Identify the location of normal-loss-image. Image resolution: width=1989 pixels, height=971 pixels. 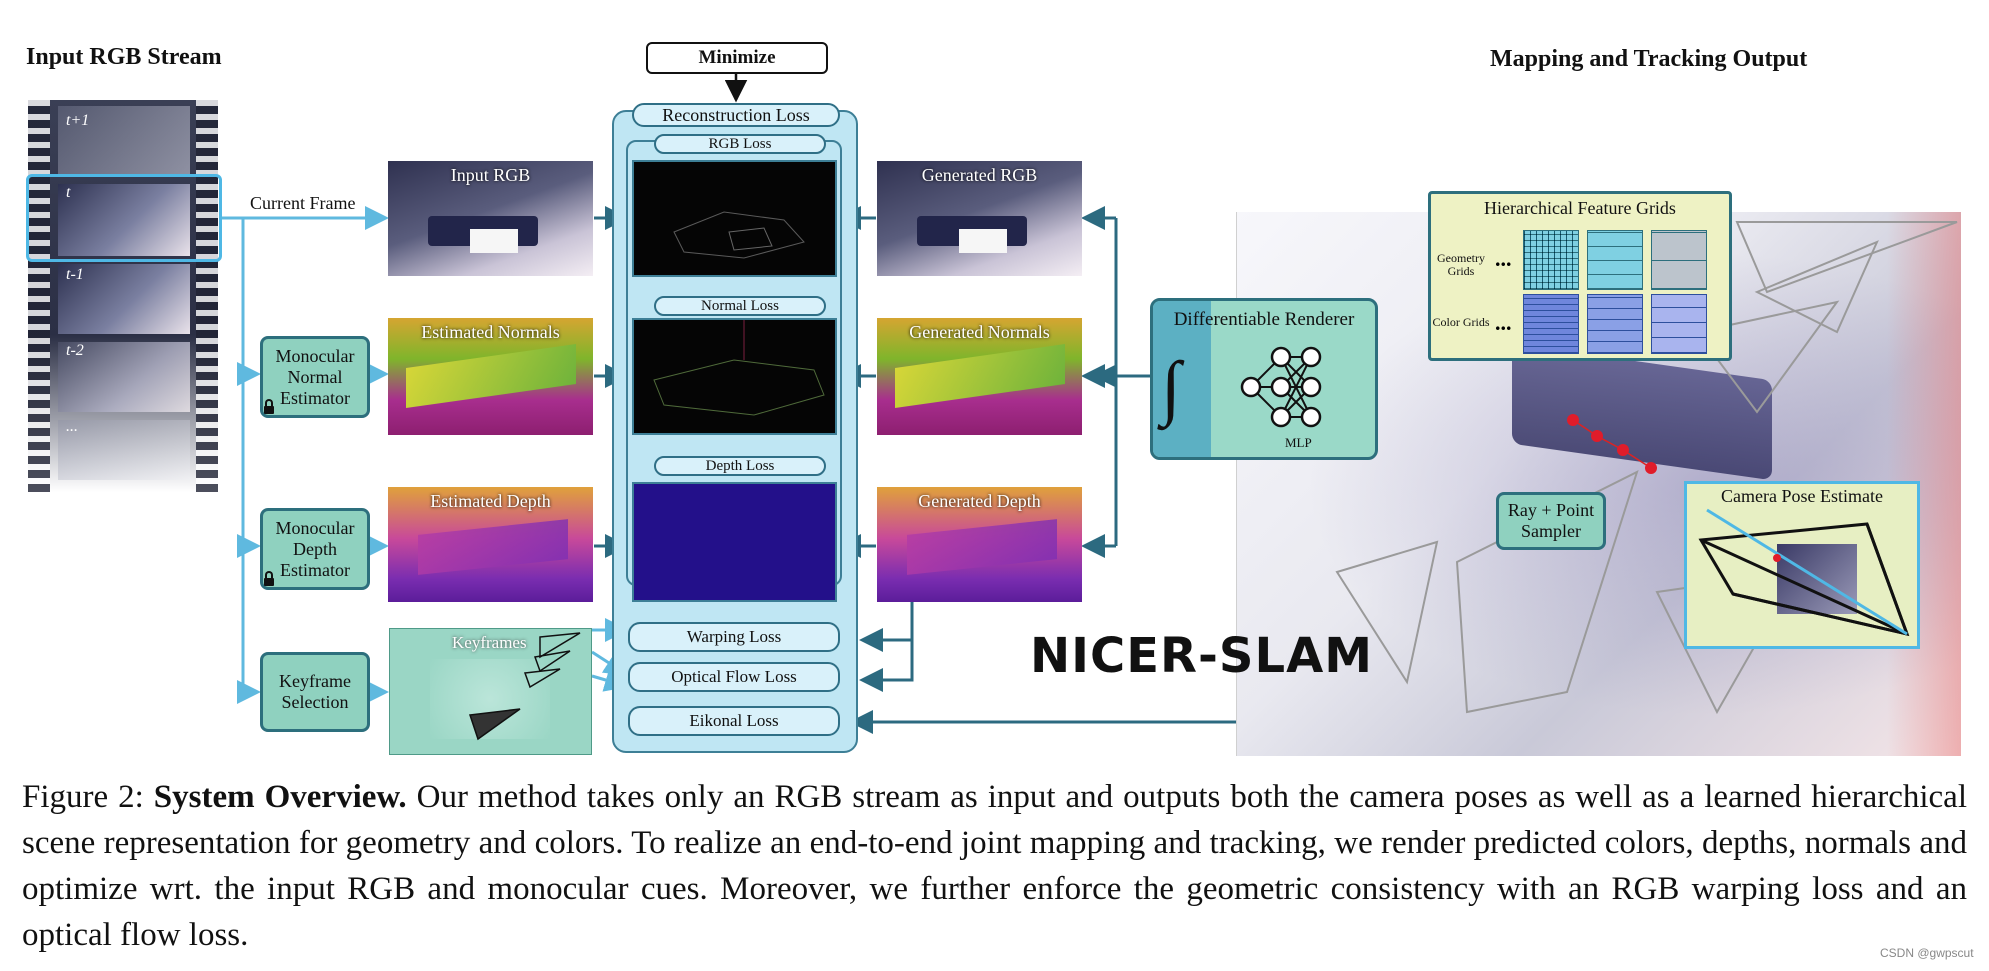
(734, 376).